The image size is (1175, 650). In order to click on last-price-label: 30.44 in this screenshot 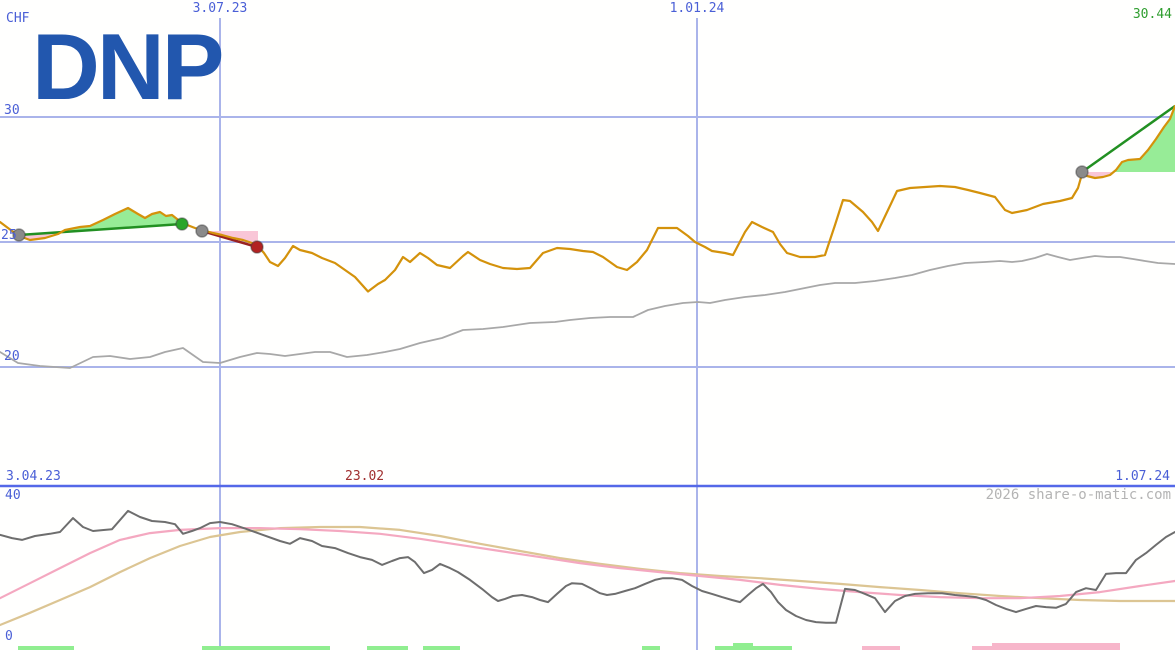, I will do `click(1152, 14)`.